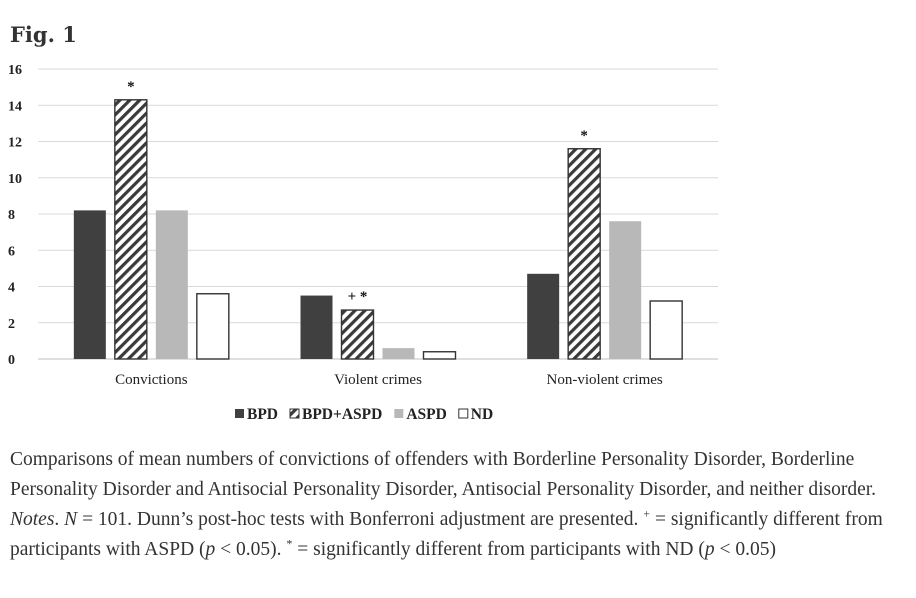  Describe the element at coordinates (15, 106) in the screenshot. I see `y-tick-label: 14` at that location.